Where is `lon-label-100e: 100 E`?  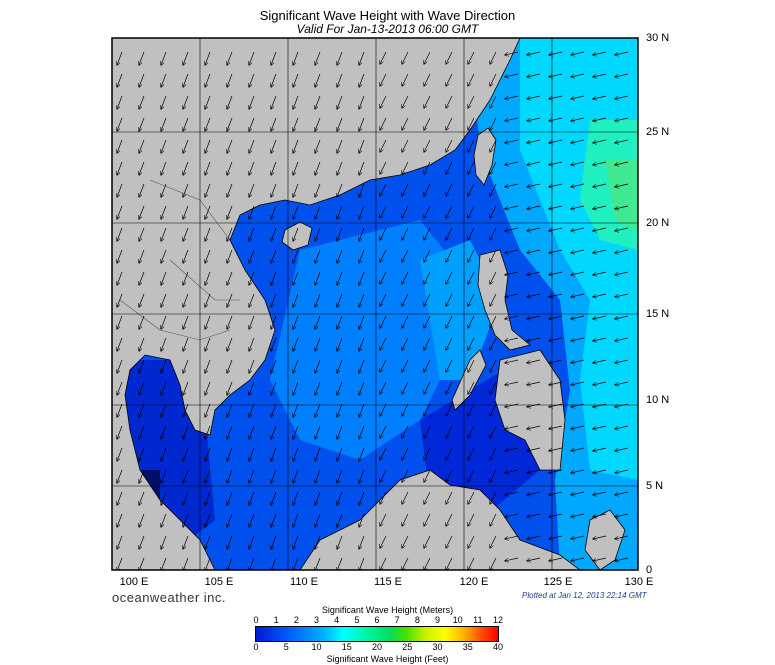 lon-label-100e: 100 E is located at coordinates (134, 582).